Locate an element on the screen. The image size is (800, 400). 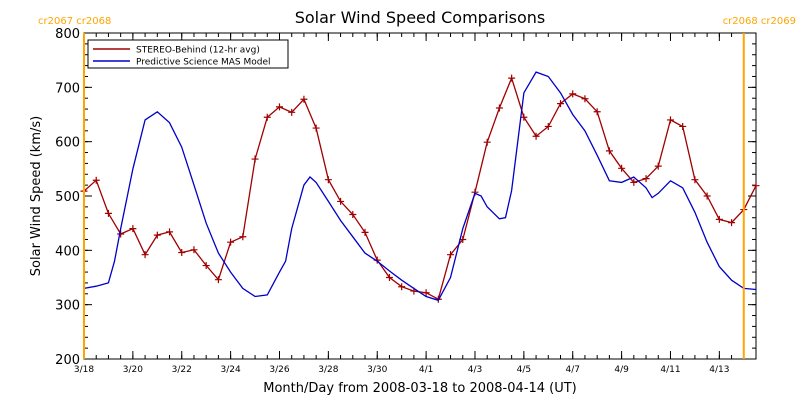
x-tick-label: 4/3 is located at coordinates (475, 370).